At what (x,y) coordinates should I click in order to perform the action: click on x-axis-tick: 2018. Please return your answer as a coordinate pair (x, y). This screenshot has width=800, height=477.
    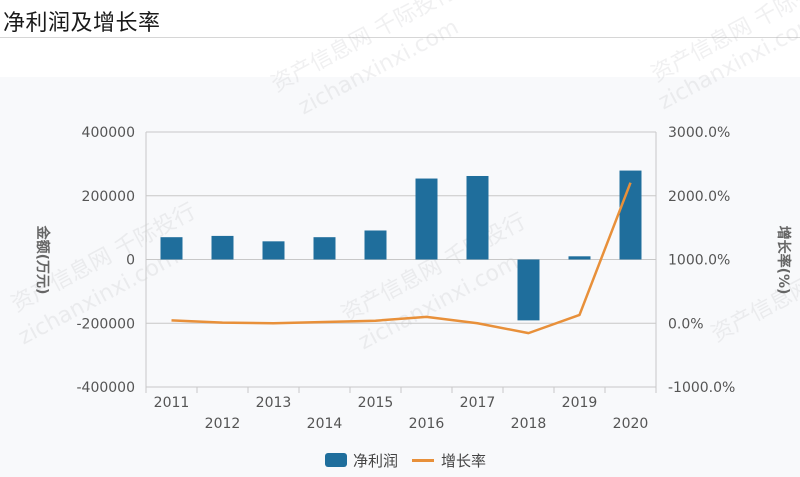
    Looking at the image, I should click on (529, 424).